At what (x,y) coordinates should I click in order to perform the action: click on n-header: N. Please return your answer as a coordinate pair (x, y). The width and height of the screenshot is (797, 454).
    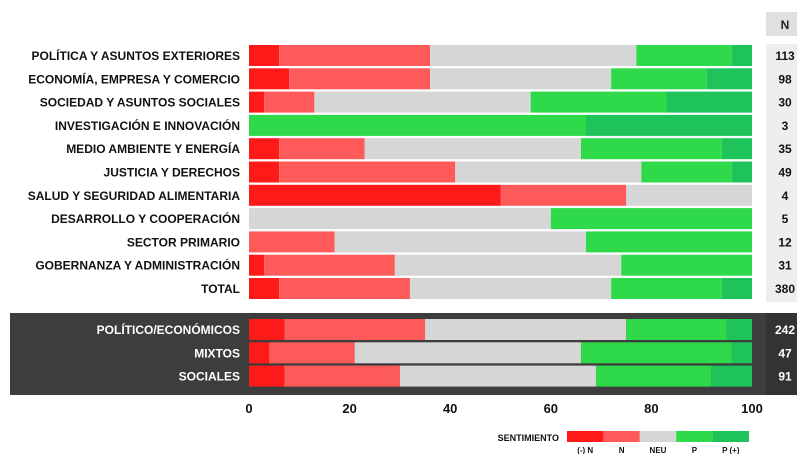
    Looking at the image, I should click on (785, 25).